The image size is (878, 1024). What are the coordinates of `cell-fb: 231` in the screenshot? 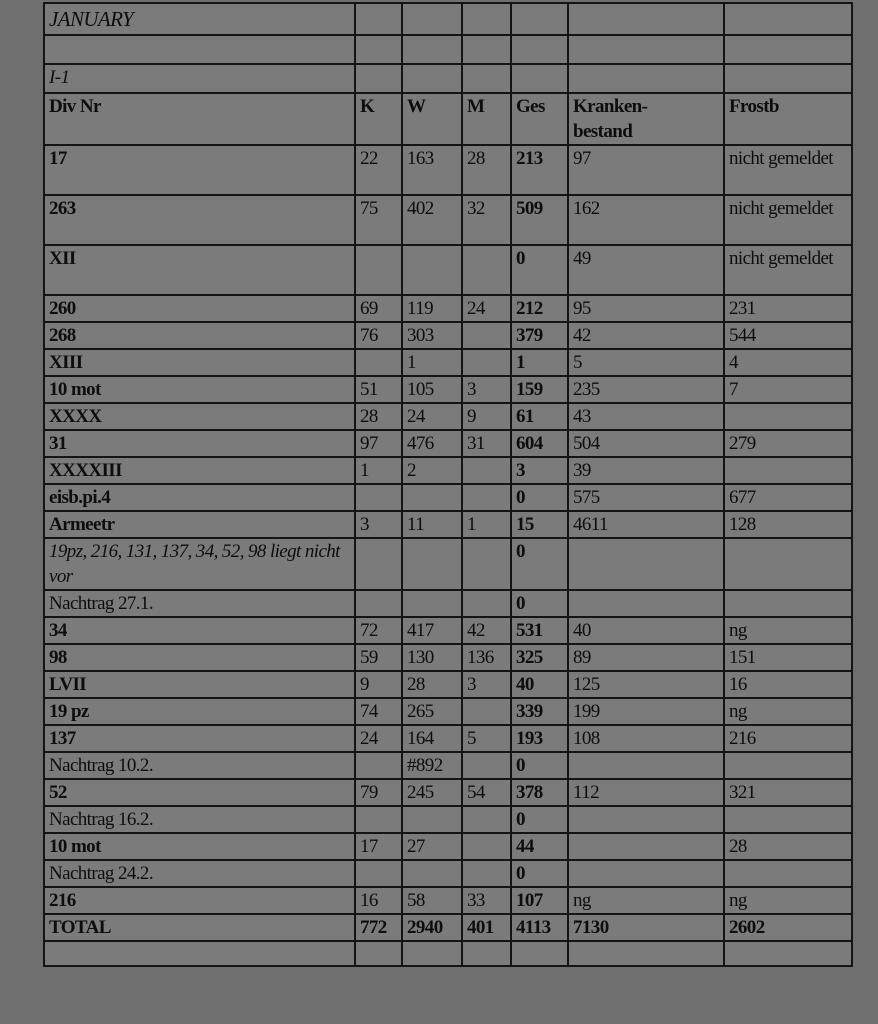 It's located at (788, 308).